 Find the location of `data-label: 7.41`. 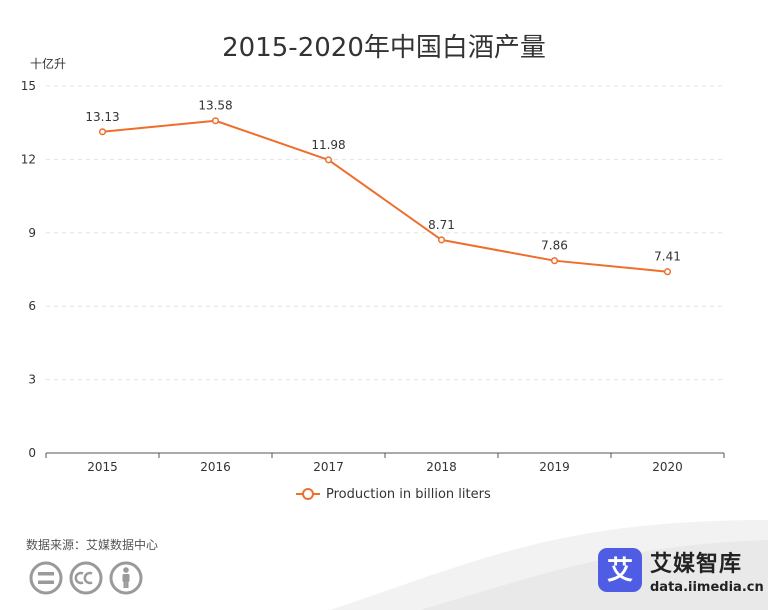

data-label: 7.41 is located at coordinates (667, 257).